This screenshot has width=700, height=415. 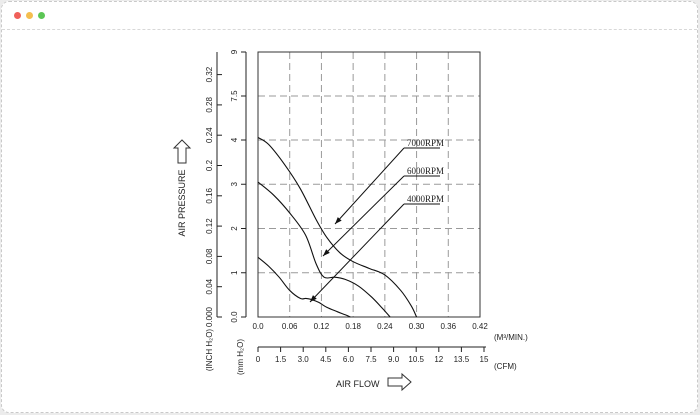 I want to click on x-primary-tick-label: 0.18, so click(x=353, y=326).